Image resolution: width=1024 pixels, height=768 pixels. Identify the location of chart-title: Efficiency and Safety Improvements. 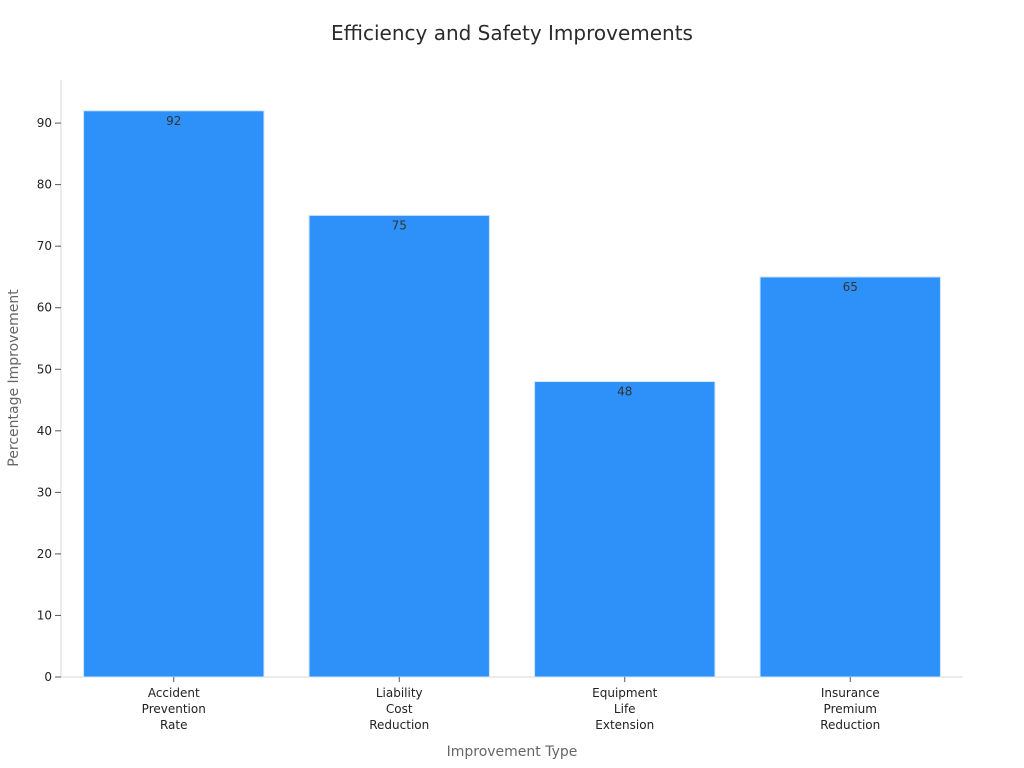
(512, 33).